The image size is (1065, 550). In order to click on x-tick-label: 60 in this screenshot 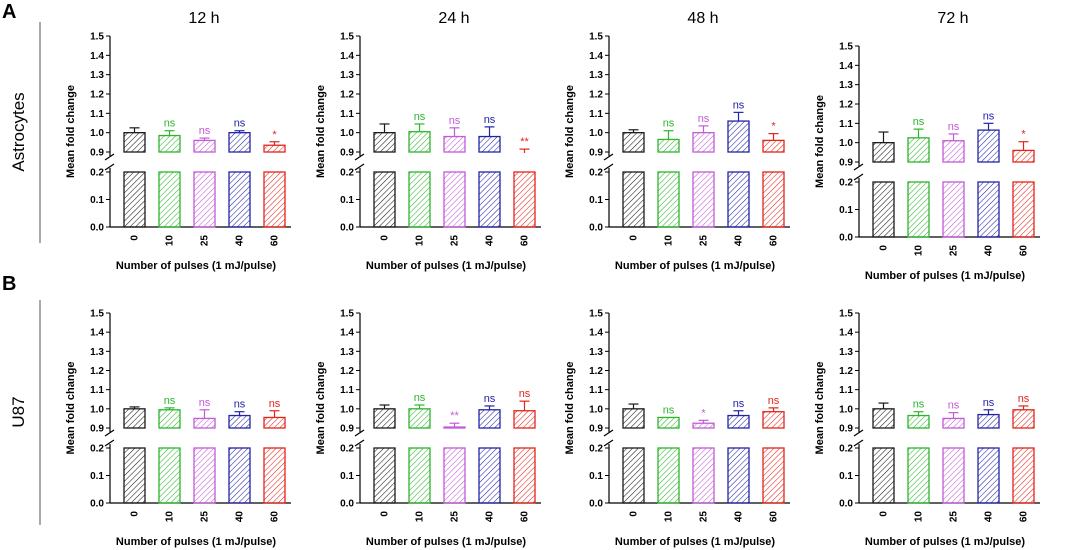, I will do `click(525, 241)`.